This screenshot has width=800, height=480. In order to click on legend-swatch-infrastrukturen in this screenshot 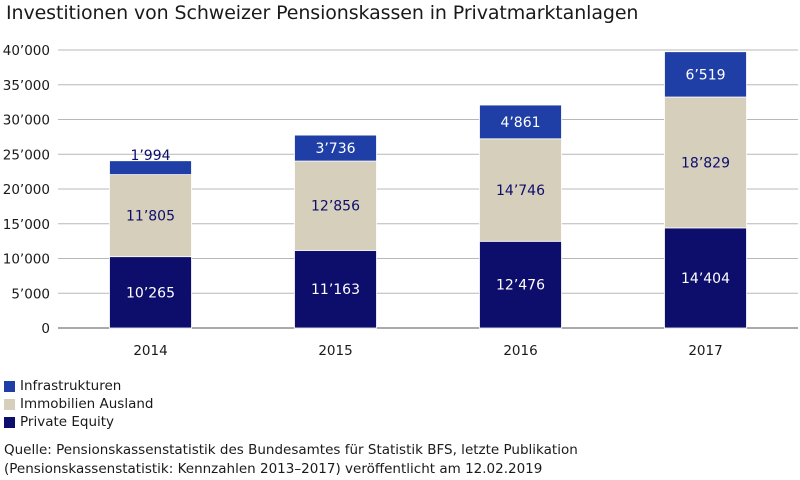, I will do `click(9, 386)`.